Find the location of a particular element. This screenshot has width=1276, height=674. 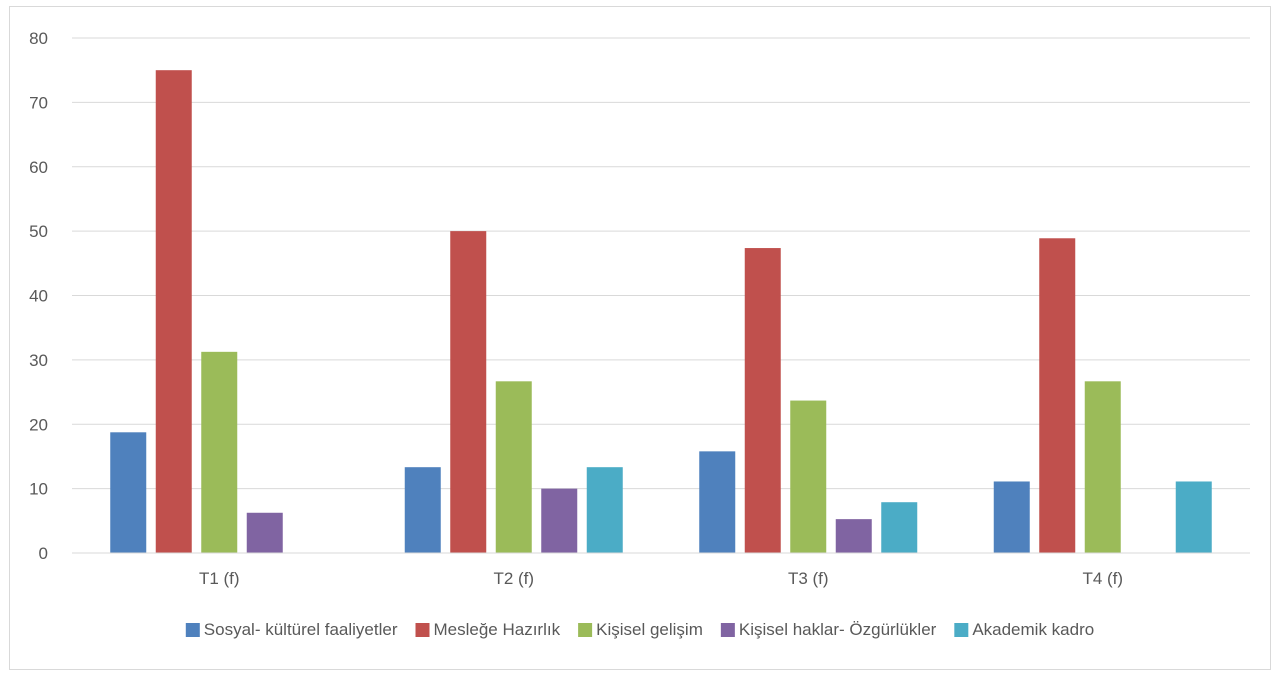

legend-label: Sosyal- kültürel faaliyetler is located at coordinates (301, 629).